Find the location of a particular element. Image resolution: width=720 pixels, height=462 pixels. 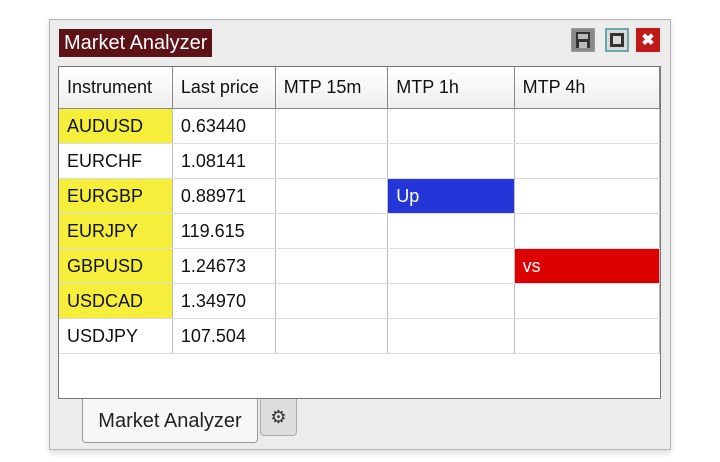

restore-icon is located at coordinates (617, 40).